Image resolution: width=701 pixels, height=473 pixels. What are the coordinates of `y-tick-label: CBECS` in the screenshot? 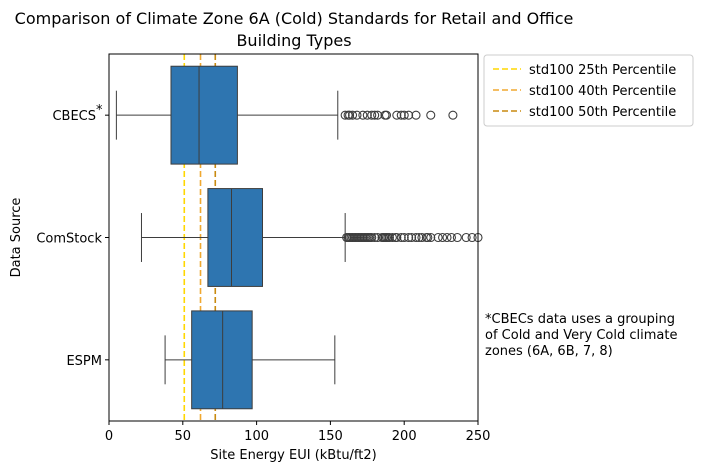 It's located at (74, 116).